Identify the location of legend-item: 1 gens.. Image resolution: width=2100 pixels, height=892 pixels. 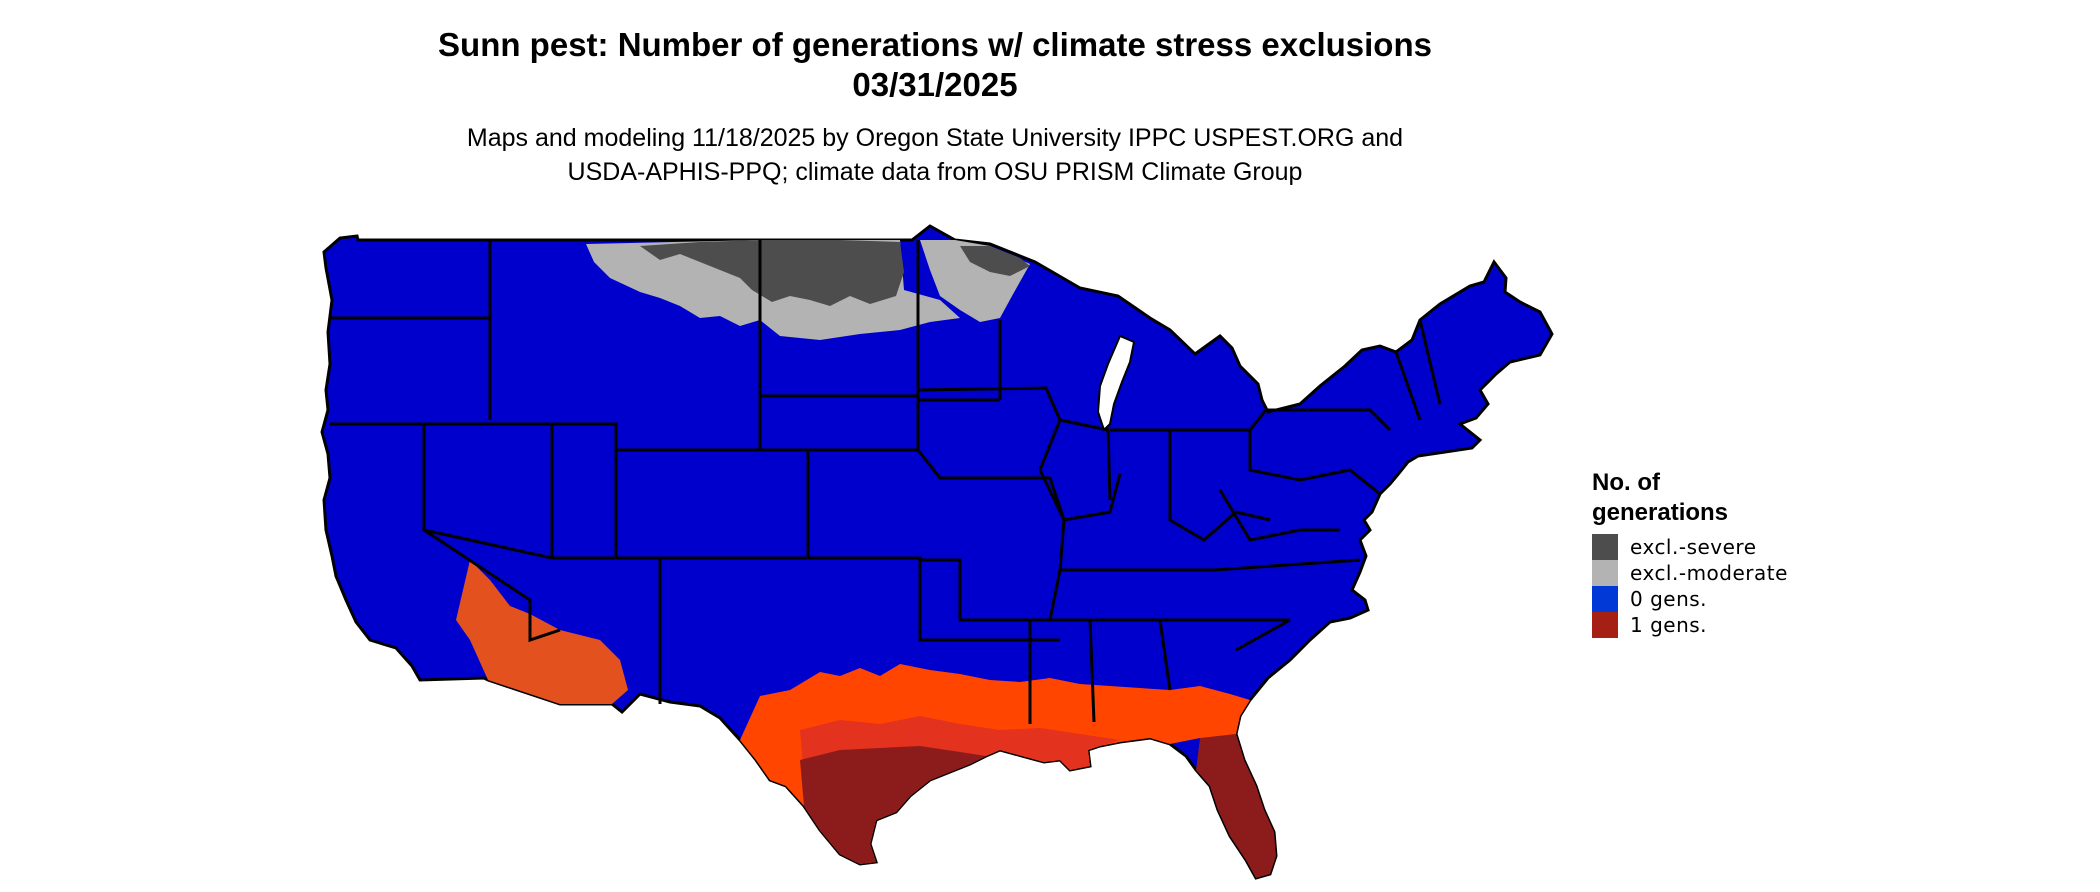
(1690, 625).